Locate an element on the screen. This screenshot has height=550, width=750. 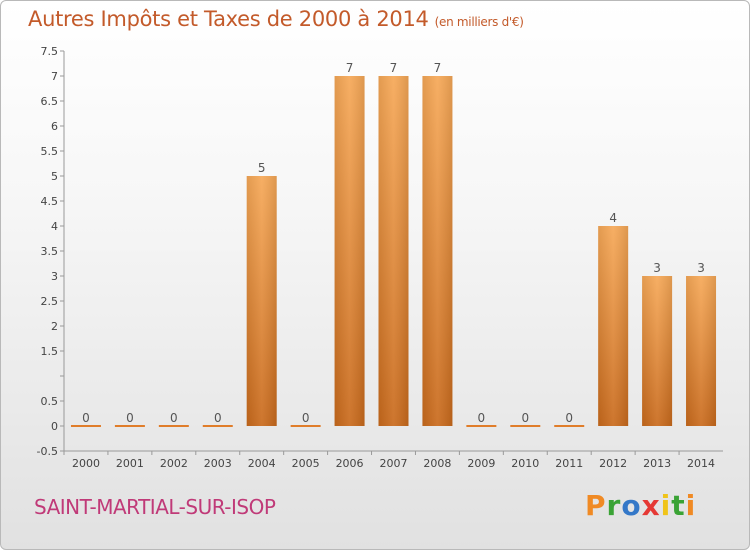
x-tick-label: 2003 is located at coordinates (218, 463).